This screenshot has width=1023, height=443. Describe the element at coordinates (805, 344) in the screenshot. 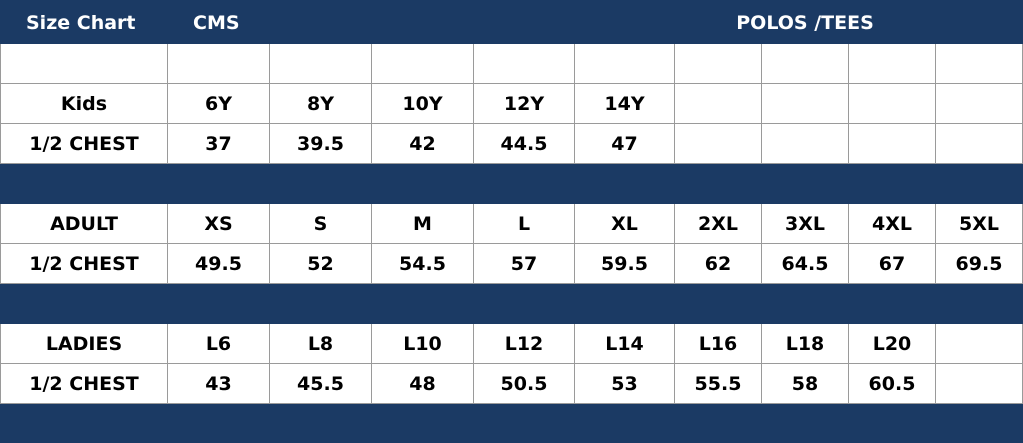

I see `size-cell: L18` at that location.